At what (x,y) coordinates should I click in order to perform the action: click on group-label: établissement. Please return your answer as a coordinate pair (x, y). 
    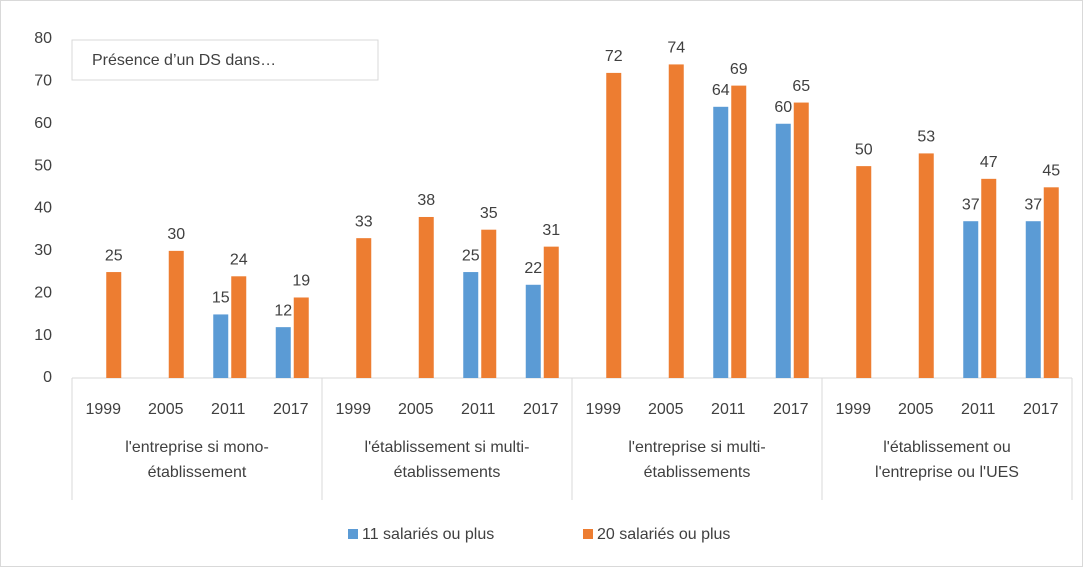
    Looking at the image, I should click on (197, 472).